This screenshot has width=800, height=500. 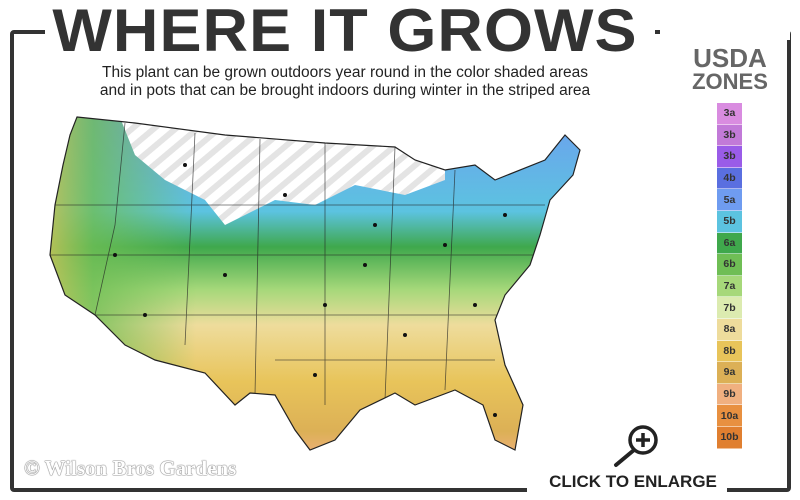 What do you see at coordinates (637, 446) in the screenshot?
I see `magnifier-plus-icon` at bounding box center [637, 446].